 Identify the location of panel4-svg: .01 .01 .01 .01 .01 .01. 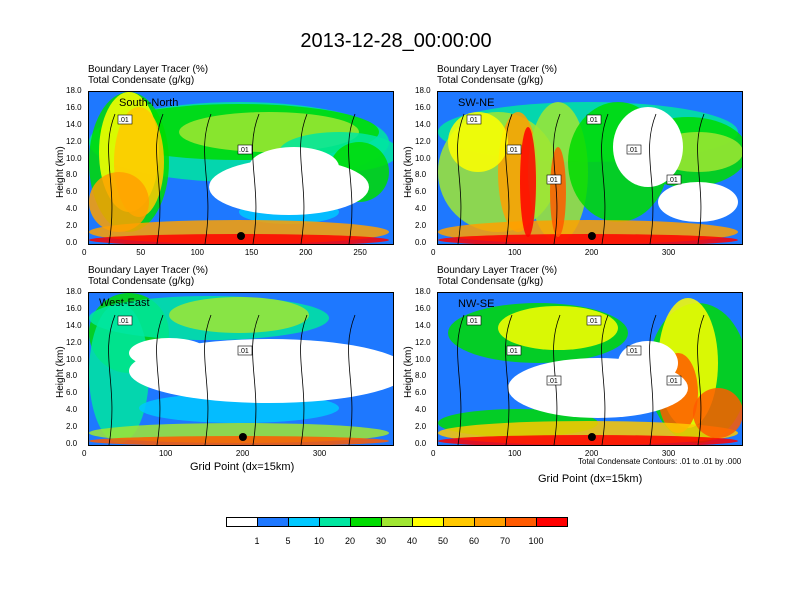
(590, 369).